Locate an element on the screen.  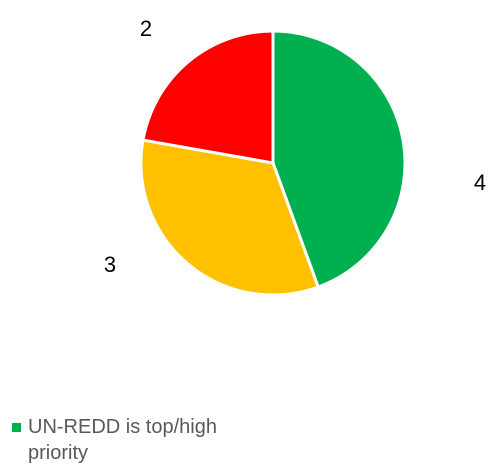
legend-label: UN-REDD is top/high priority is located at coordinates (122, 440).